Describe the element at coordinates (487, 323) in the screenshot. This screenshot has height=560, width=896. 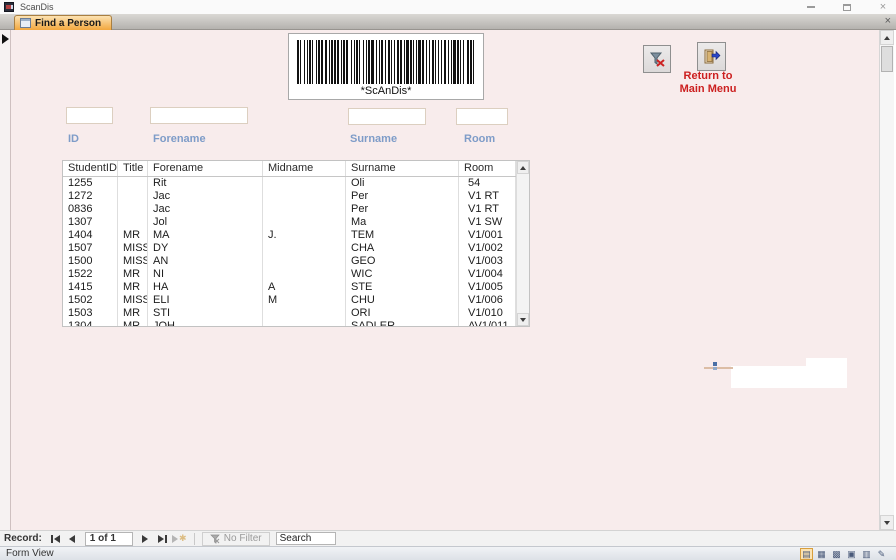
I see `table-cell: AV1/011` at that location.